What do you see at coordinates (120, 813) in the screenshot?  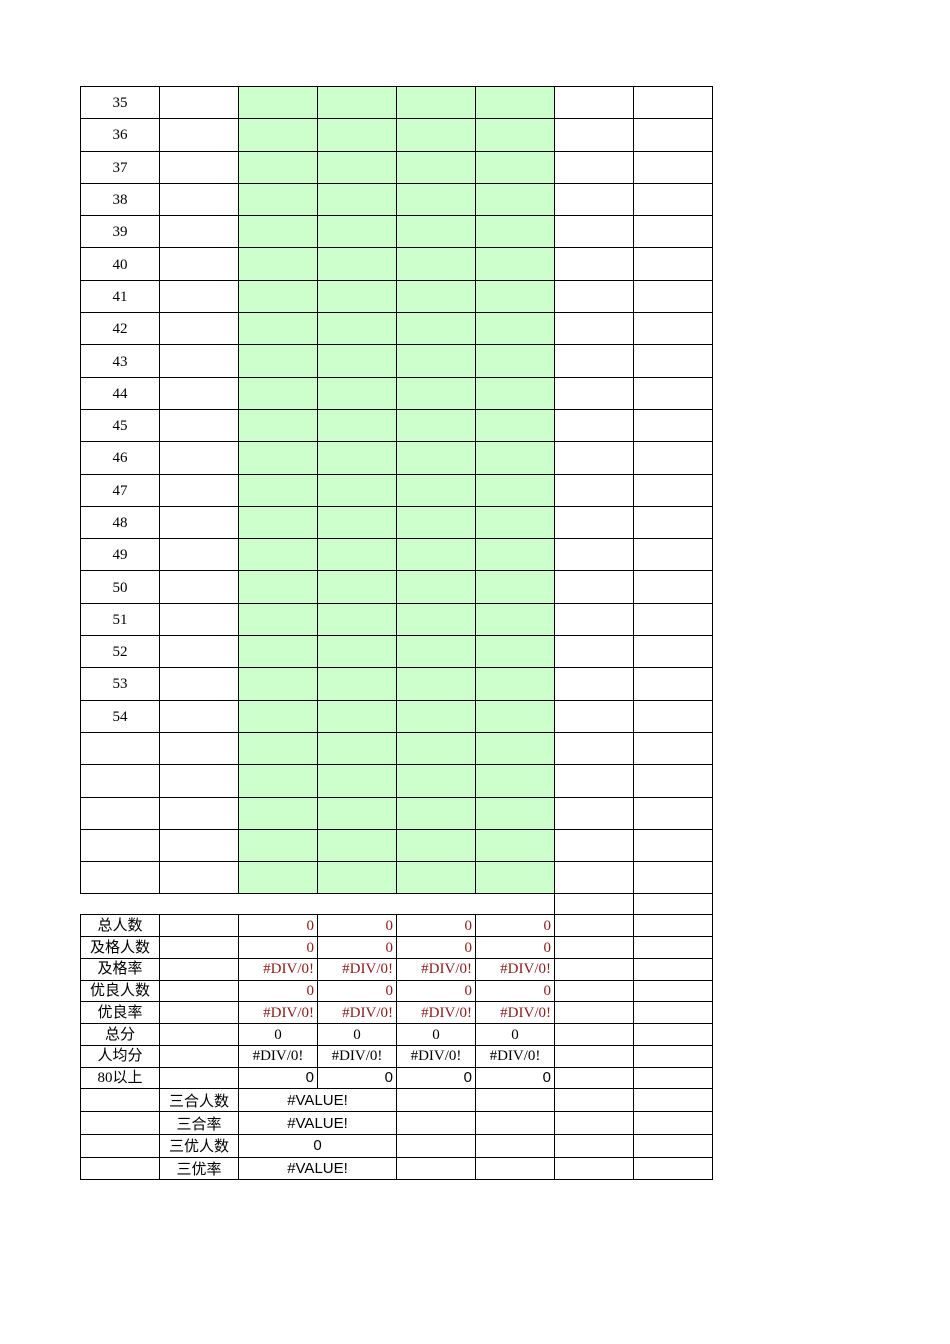 I see `row-number-cell` at bounding box center [120, 813].